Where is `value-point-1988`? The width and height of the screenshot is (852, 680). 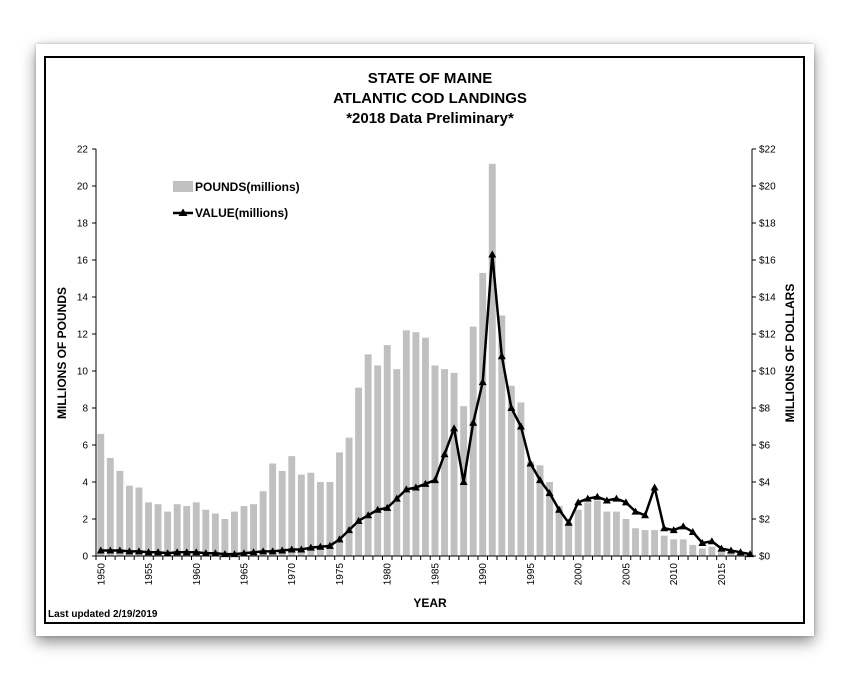
value-point-1988 is located at coordinates (463, 481).